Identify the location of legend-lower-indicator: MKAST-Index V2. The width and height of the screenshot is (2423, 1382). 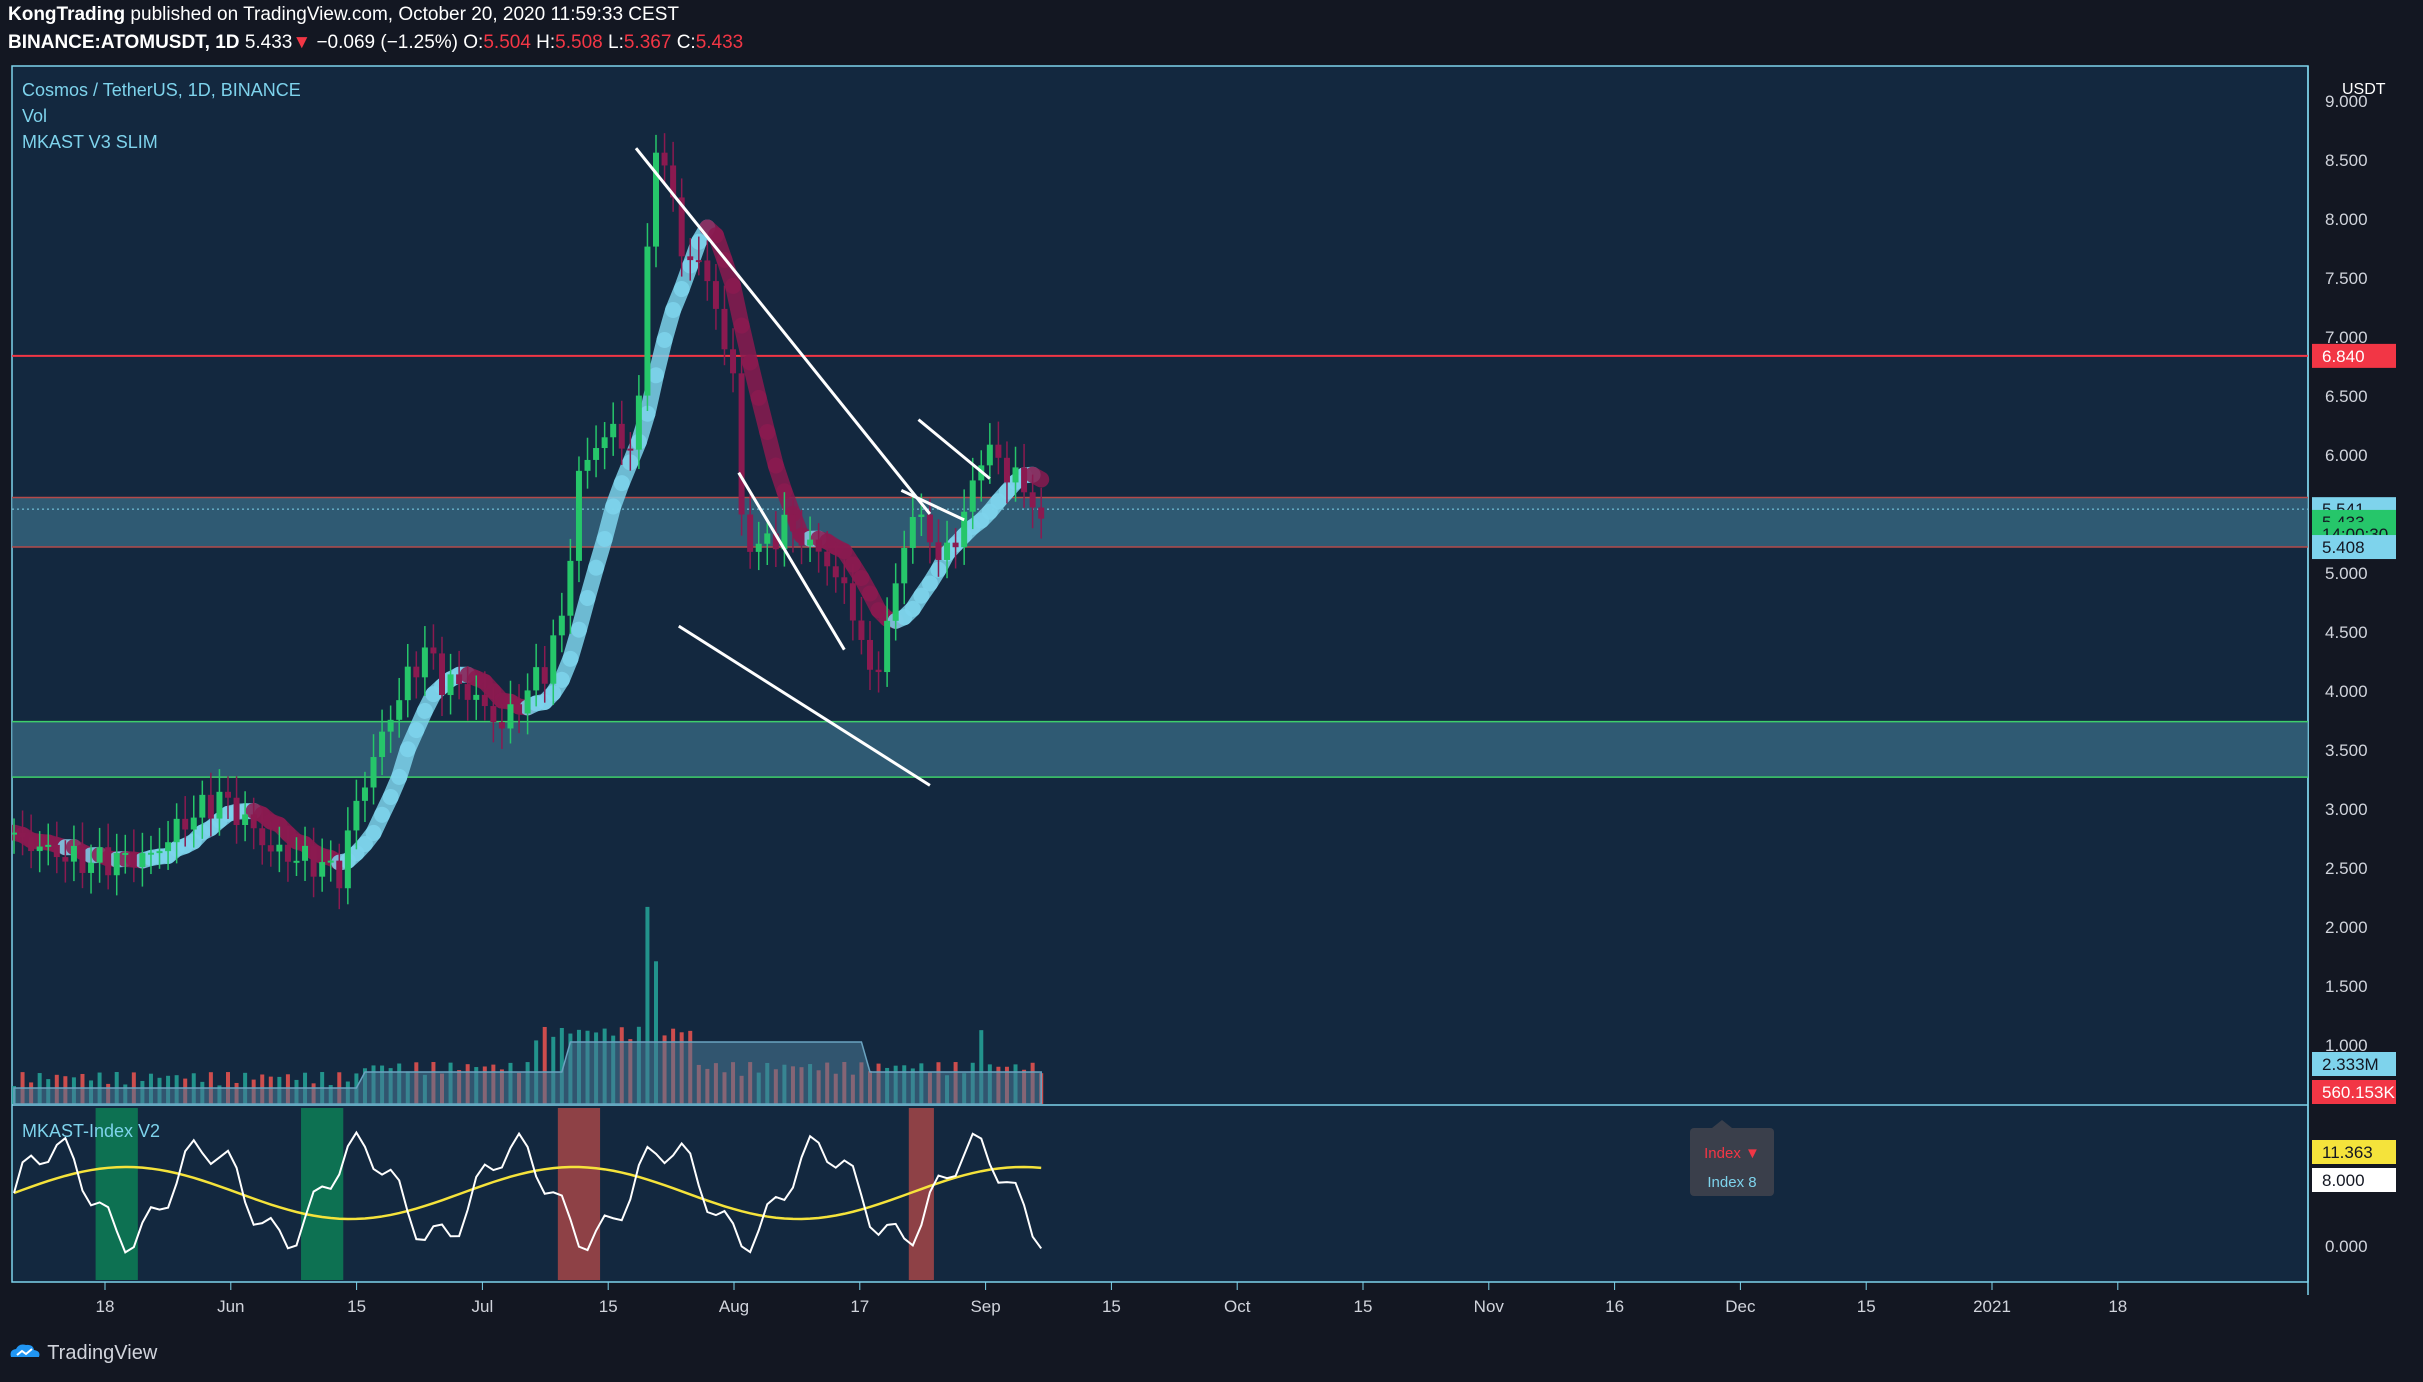
(91, 1131).